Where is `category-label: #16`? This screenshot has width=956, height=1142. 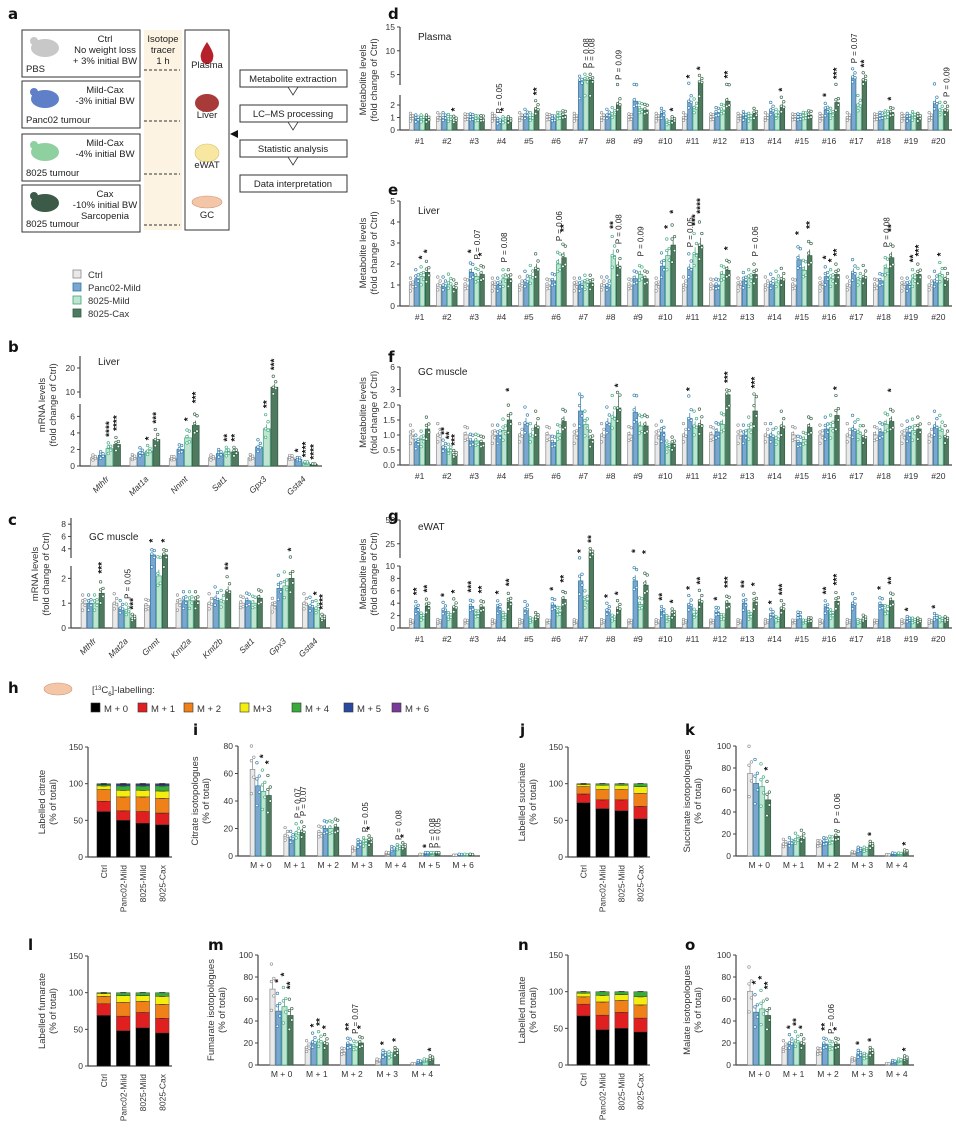
category-label: #16 is located at coordinates (829, 639).